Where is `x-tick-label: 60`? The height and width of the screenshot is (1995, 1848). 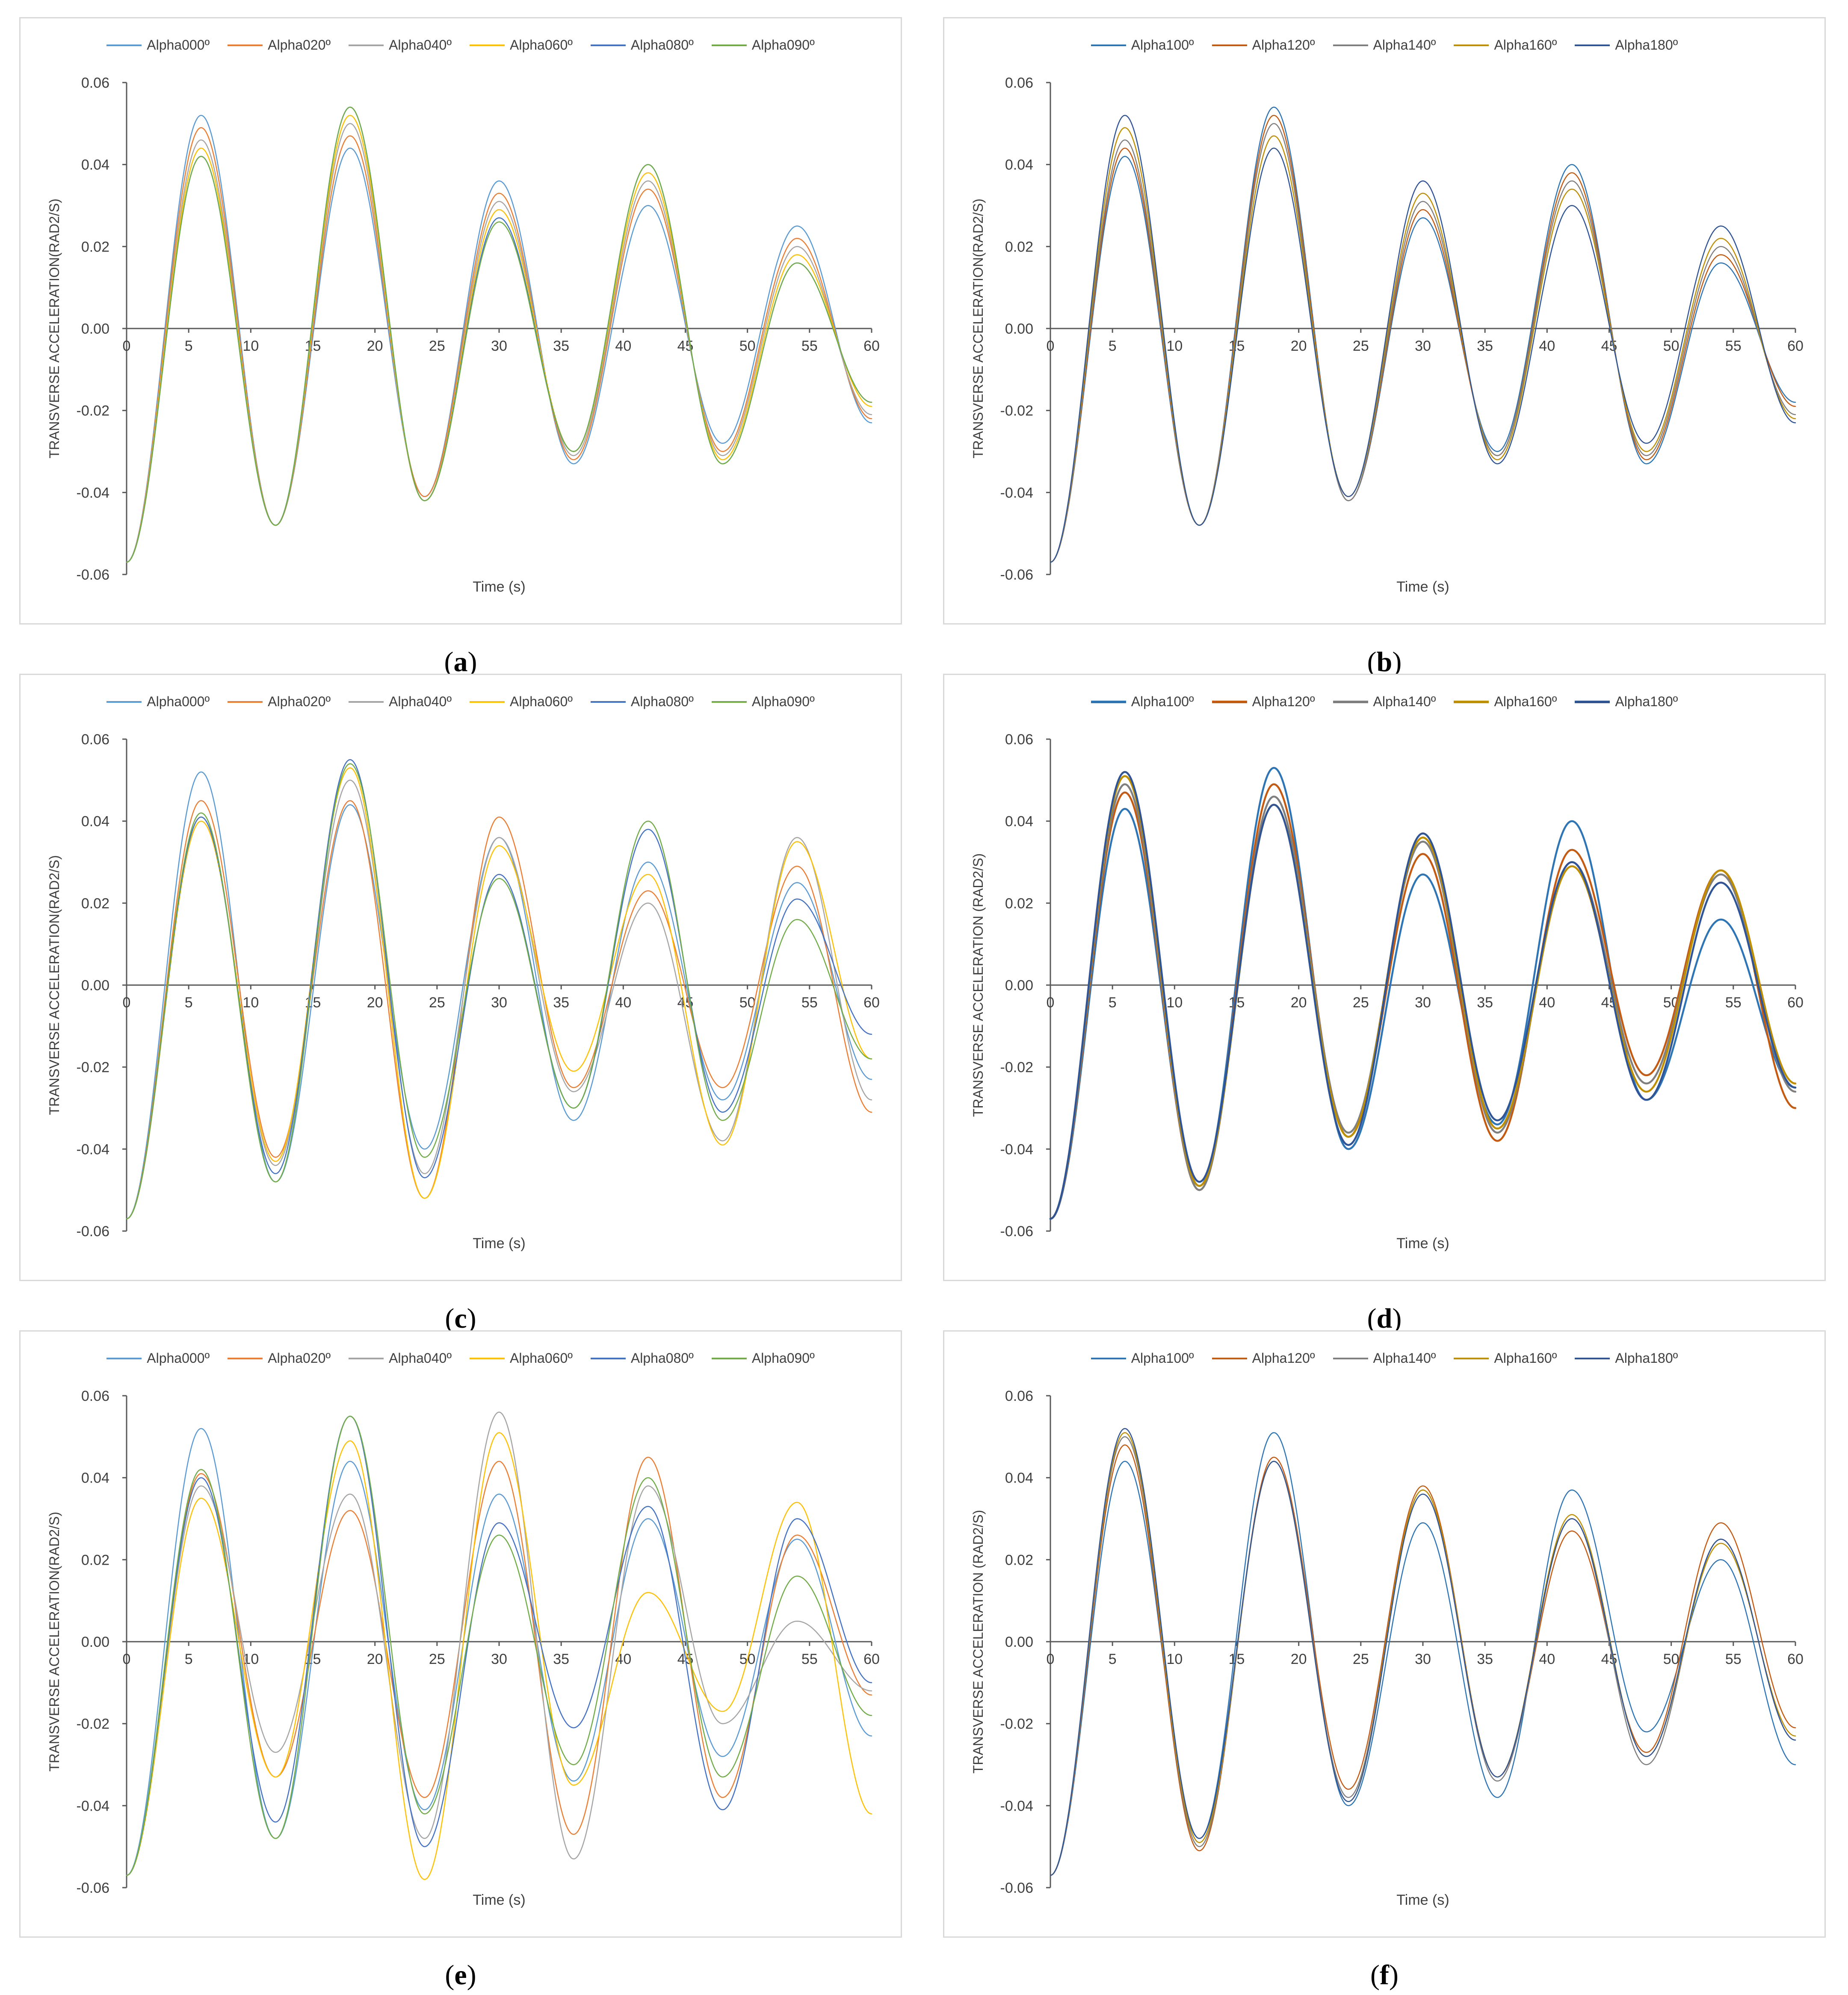 x-tick-label: 60 is located at coordinates (871, 1003).